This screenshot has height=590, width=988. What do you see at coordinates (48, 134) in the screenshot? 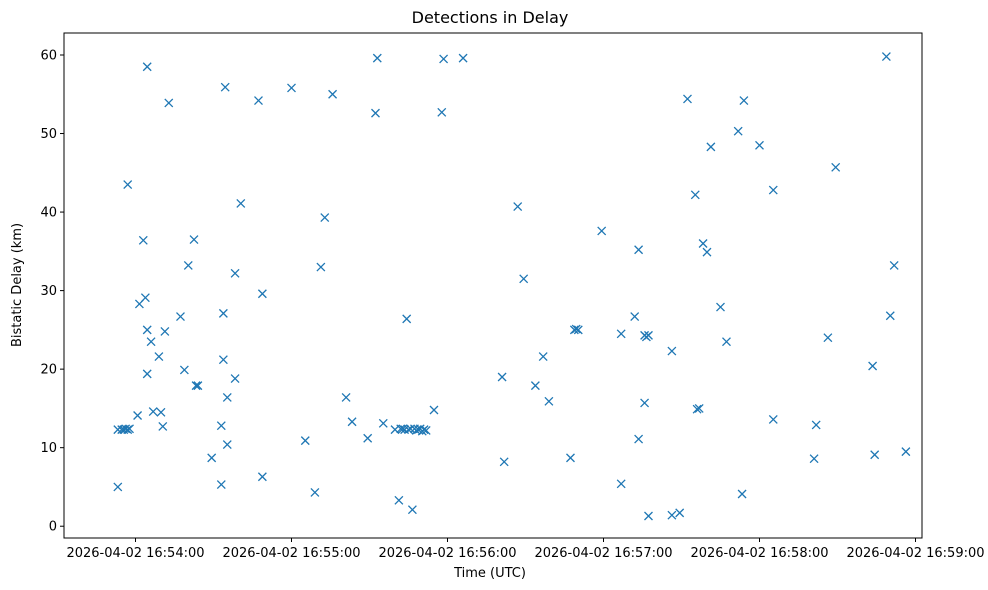
I see `y-tick-label: 50` at bounding box center [48, 134].